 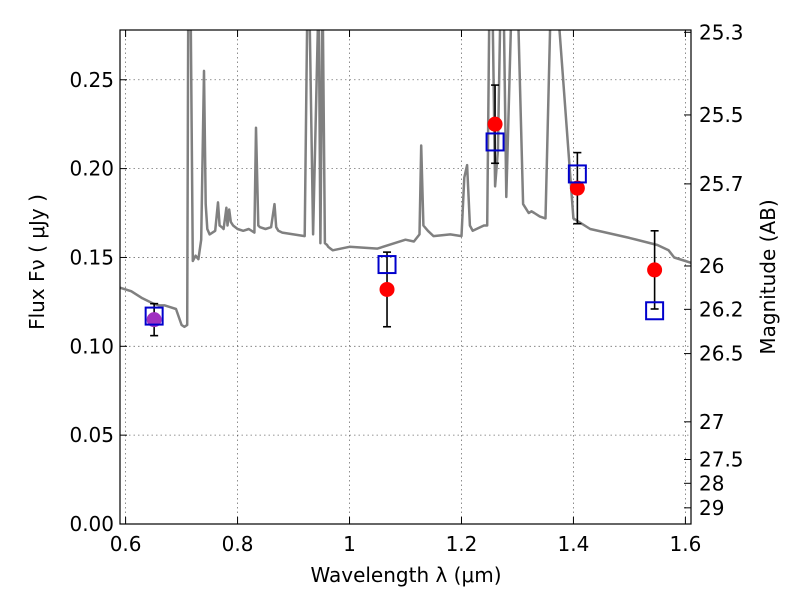 What do you see at coordinates (721, 309) in the screenshot?
I see `mag-tick-label: 26.2` at bounding box center [721, 309].